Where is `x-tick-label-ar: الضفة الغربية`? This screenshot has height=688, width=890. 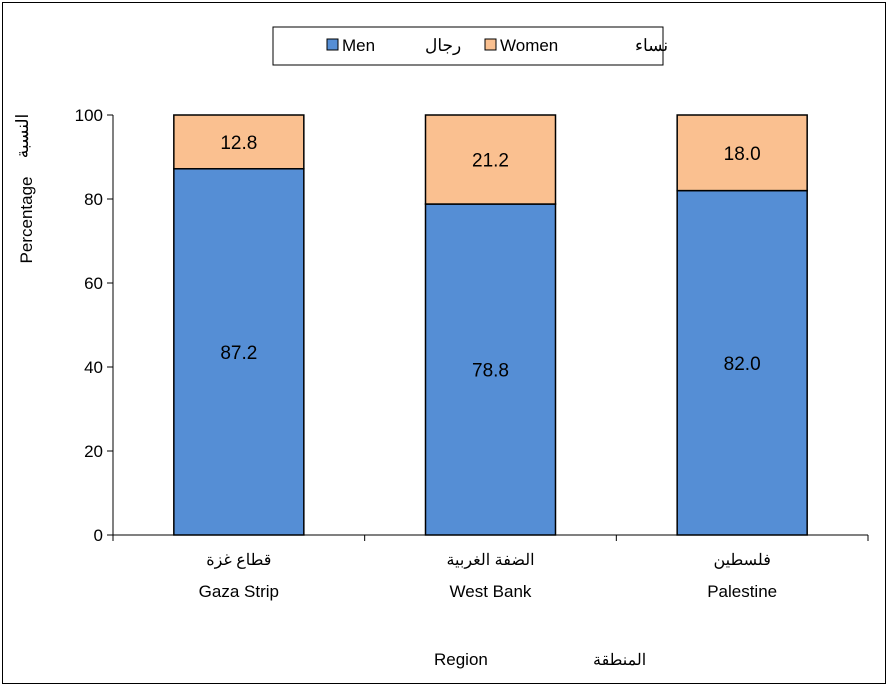
x-tick-label-ar: الضفة الغربية is located at coordinates (490, 560).